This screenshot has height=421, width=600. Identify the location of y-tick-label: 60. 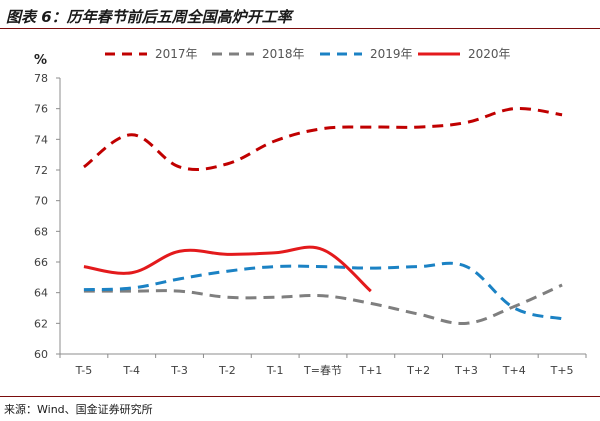
(41, 354).